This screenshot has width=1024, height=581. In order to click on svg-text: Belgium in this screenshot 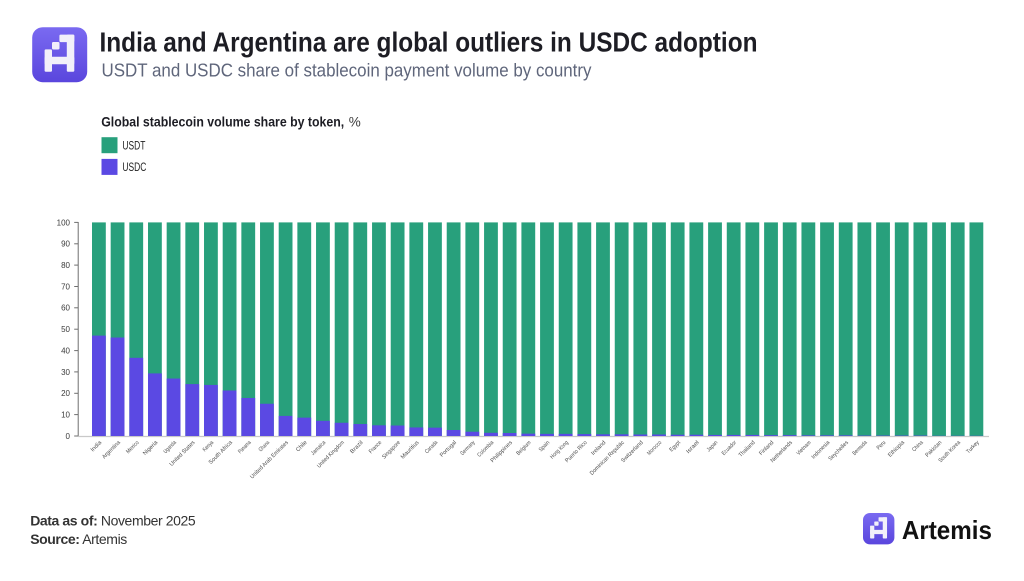, I will do `click(524, 448)`.